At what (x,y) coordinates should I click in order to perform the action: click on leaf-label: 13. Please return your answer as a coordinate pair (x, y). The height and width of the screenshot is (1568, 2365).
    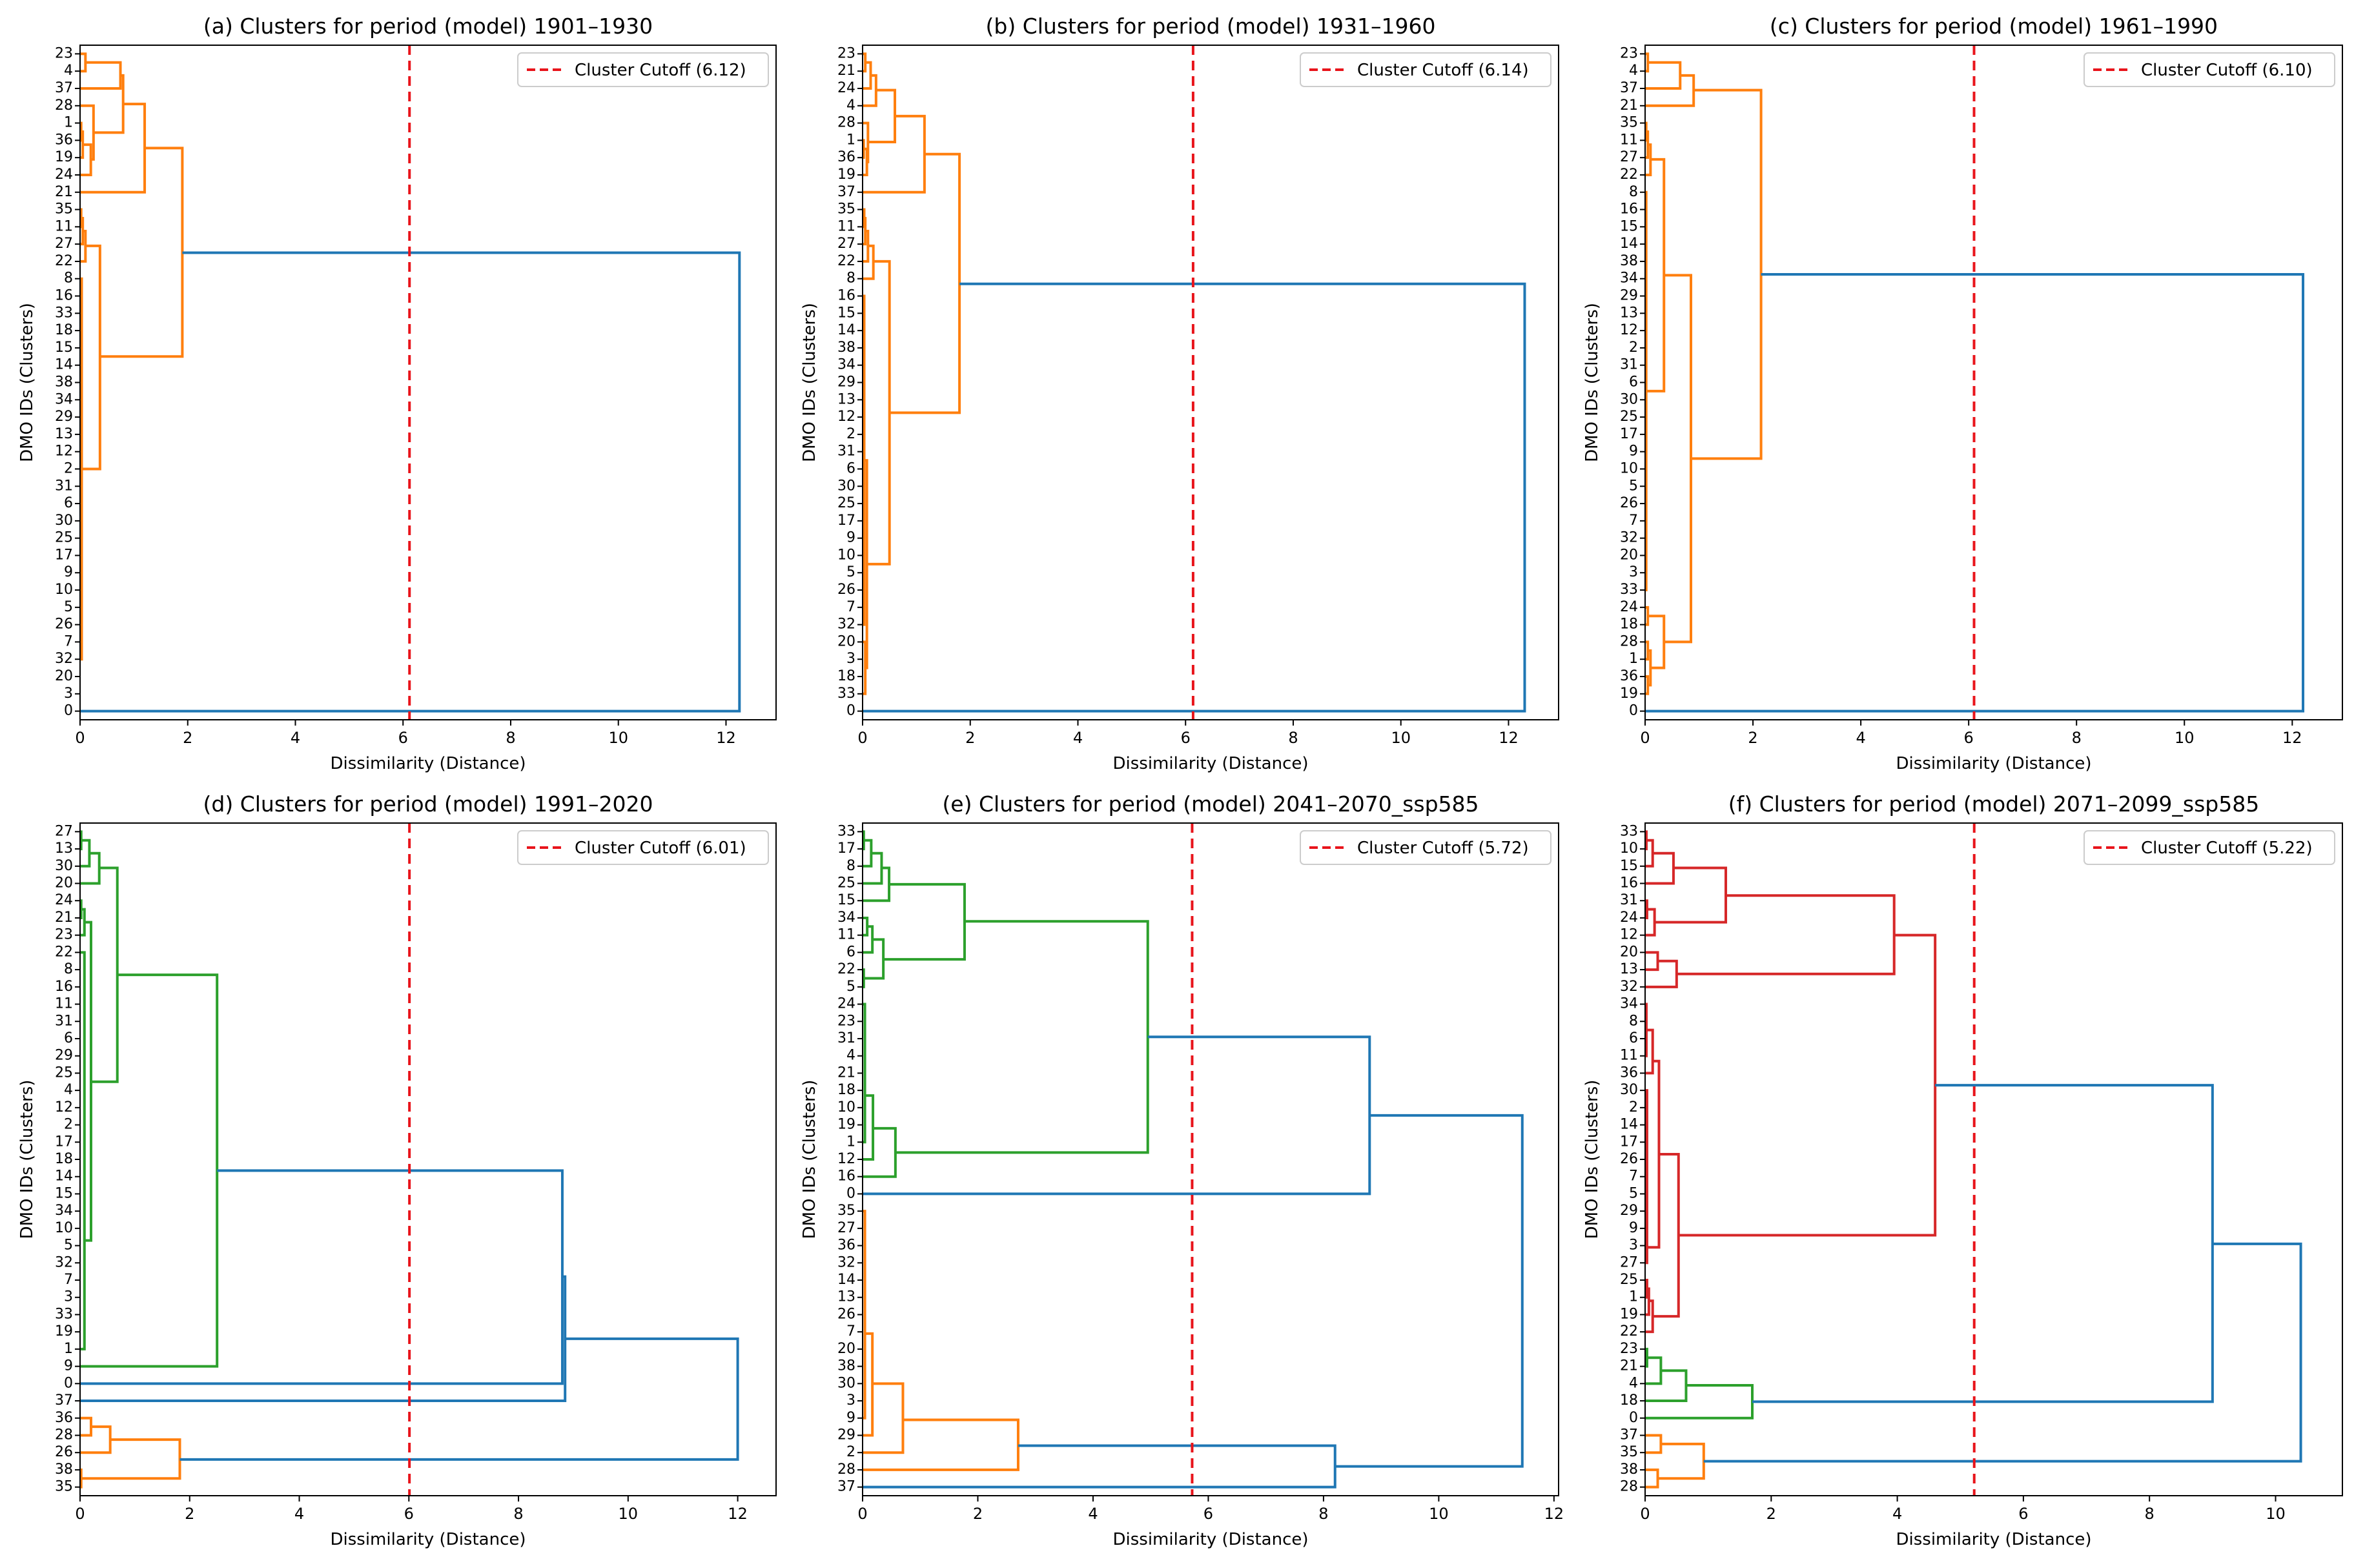
    Looking at the image, I should click on (846, 399).